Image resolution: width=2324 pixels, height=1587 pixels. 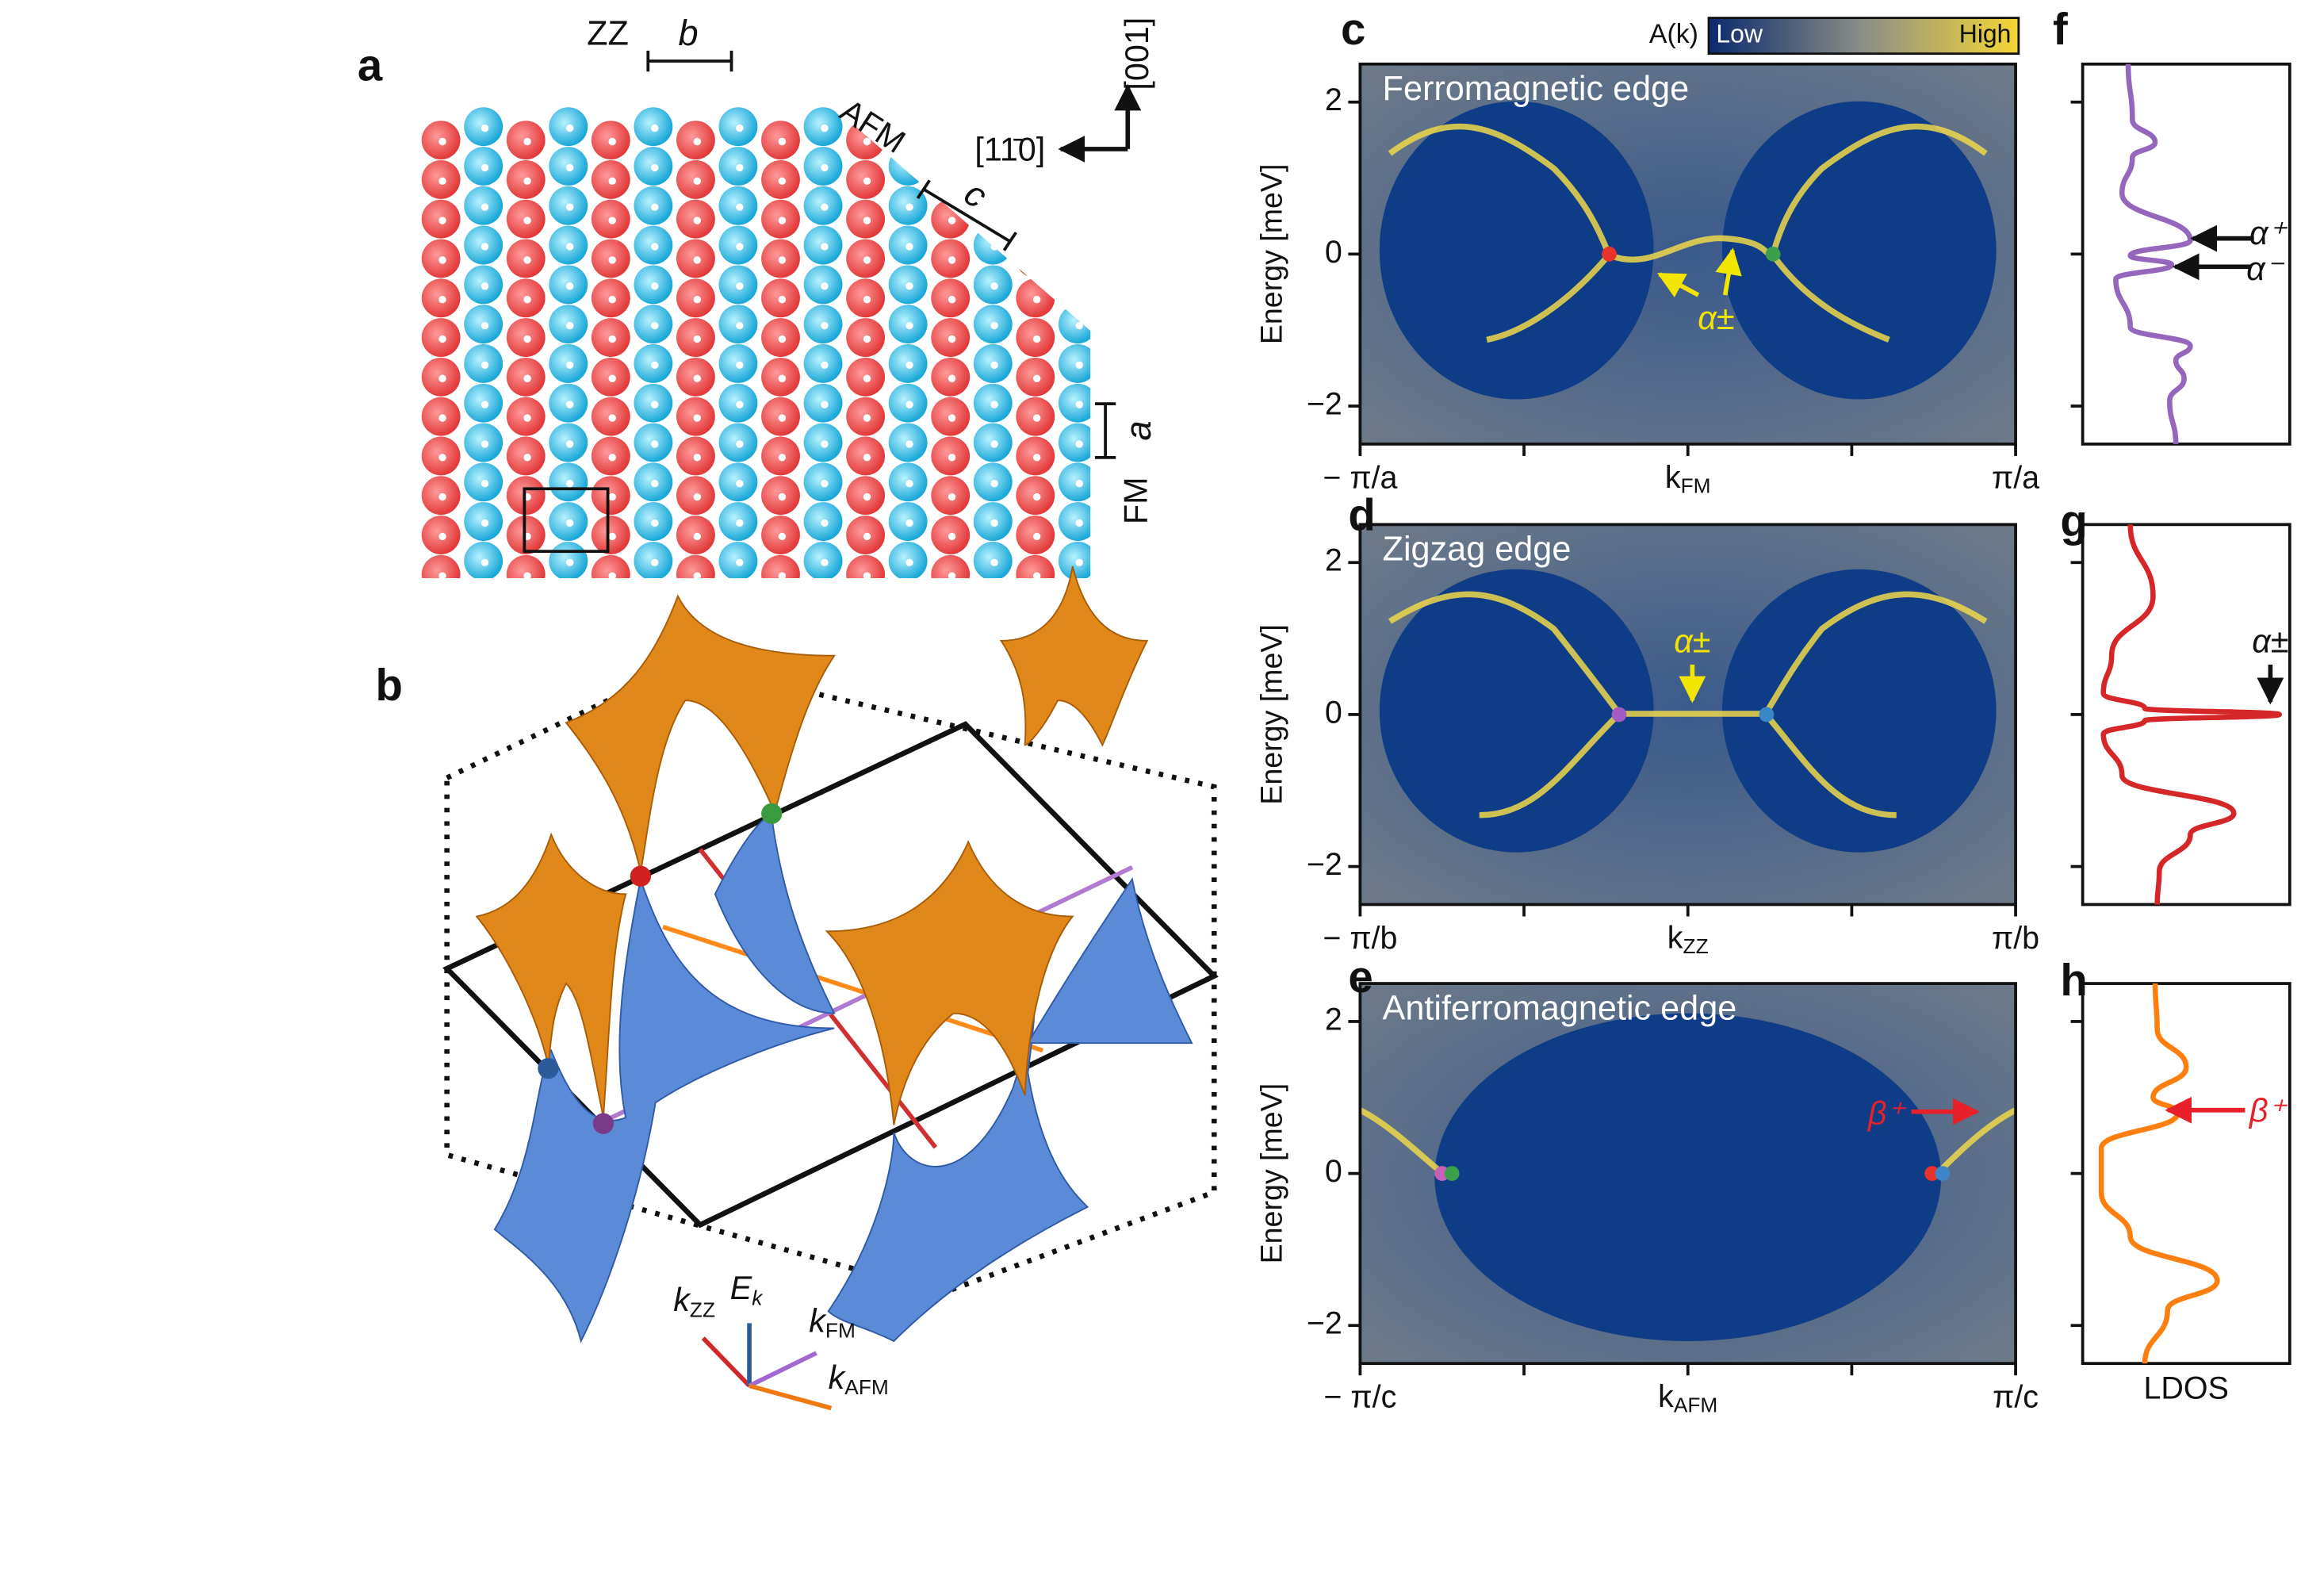 What do you see at coordinates (1105, 431) in the screenshot?
I see `bracket-a` at bounding box center [1105, 431].